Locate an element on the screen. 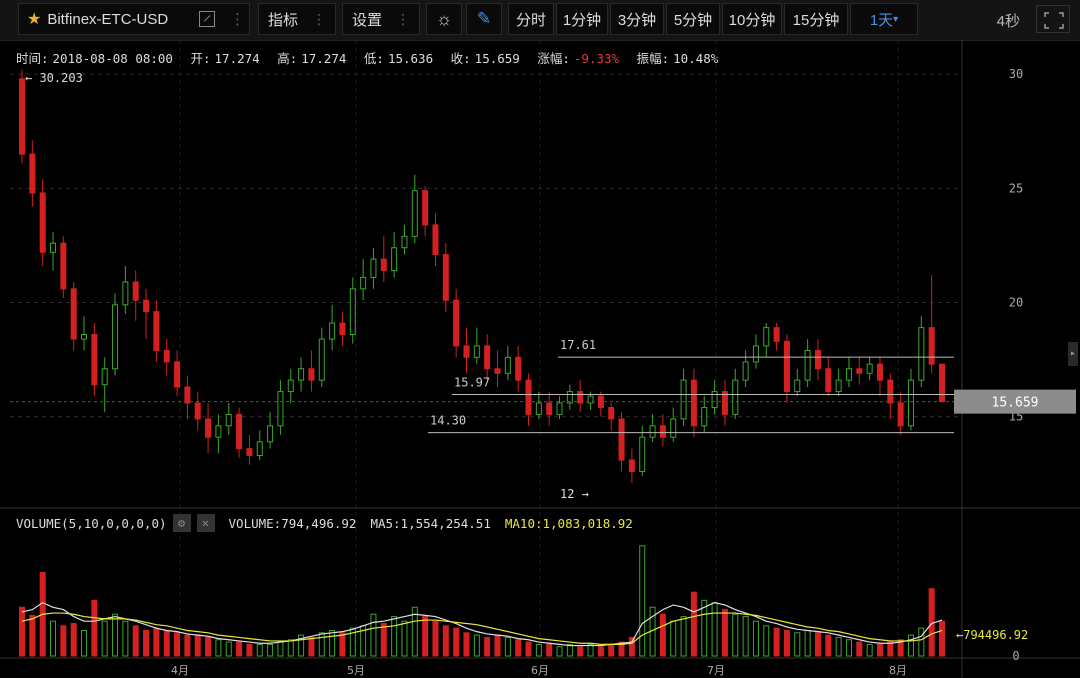 This screenshot has height=678, width=1080. symbol-menu-icon: ⋮ is located at coordinates (237, 19).